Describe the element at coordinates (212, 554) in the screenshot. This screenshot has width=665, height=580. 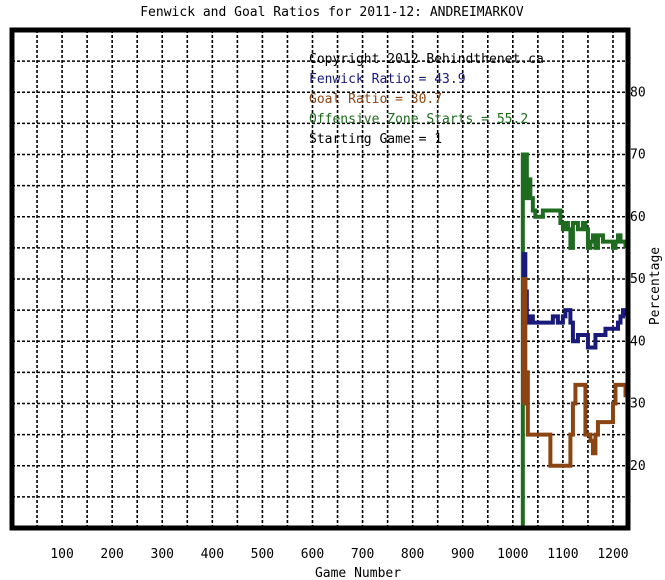
I see `x-tick-label: 400` at that location.